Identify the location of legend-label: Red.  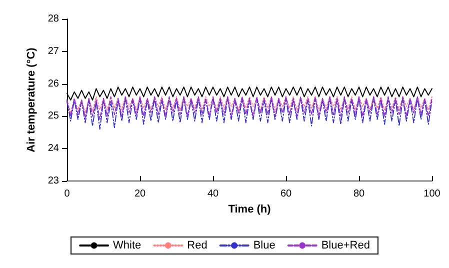
(197, 246).